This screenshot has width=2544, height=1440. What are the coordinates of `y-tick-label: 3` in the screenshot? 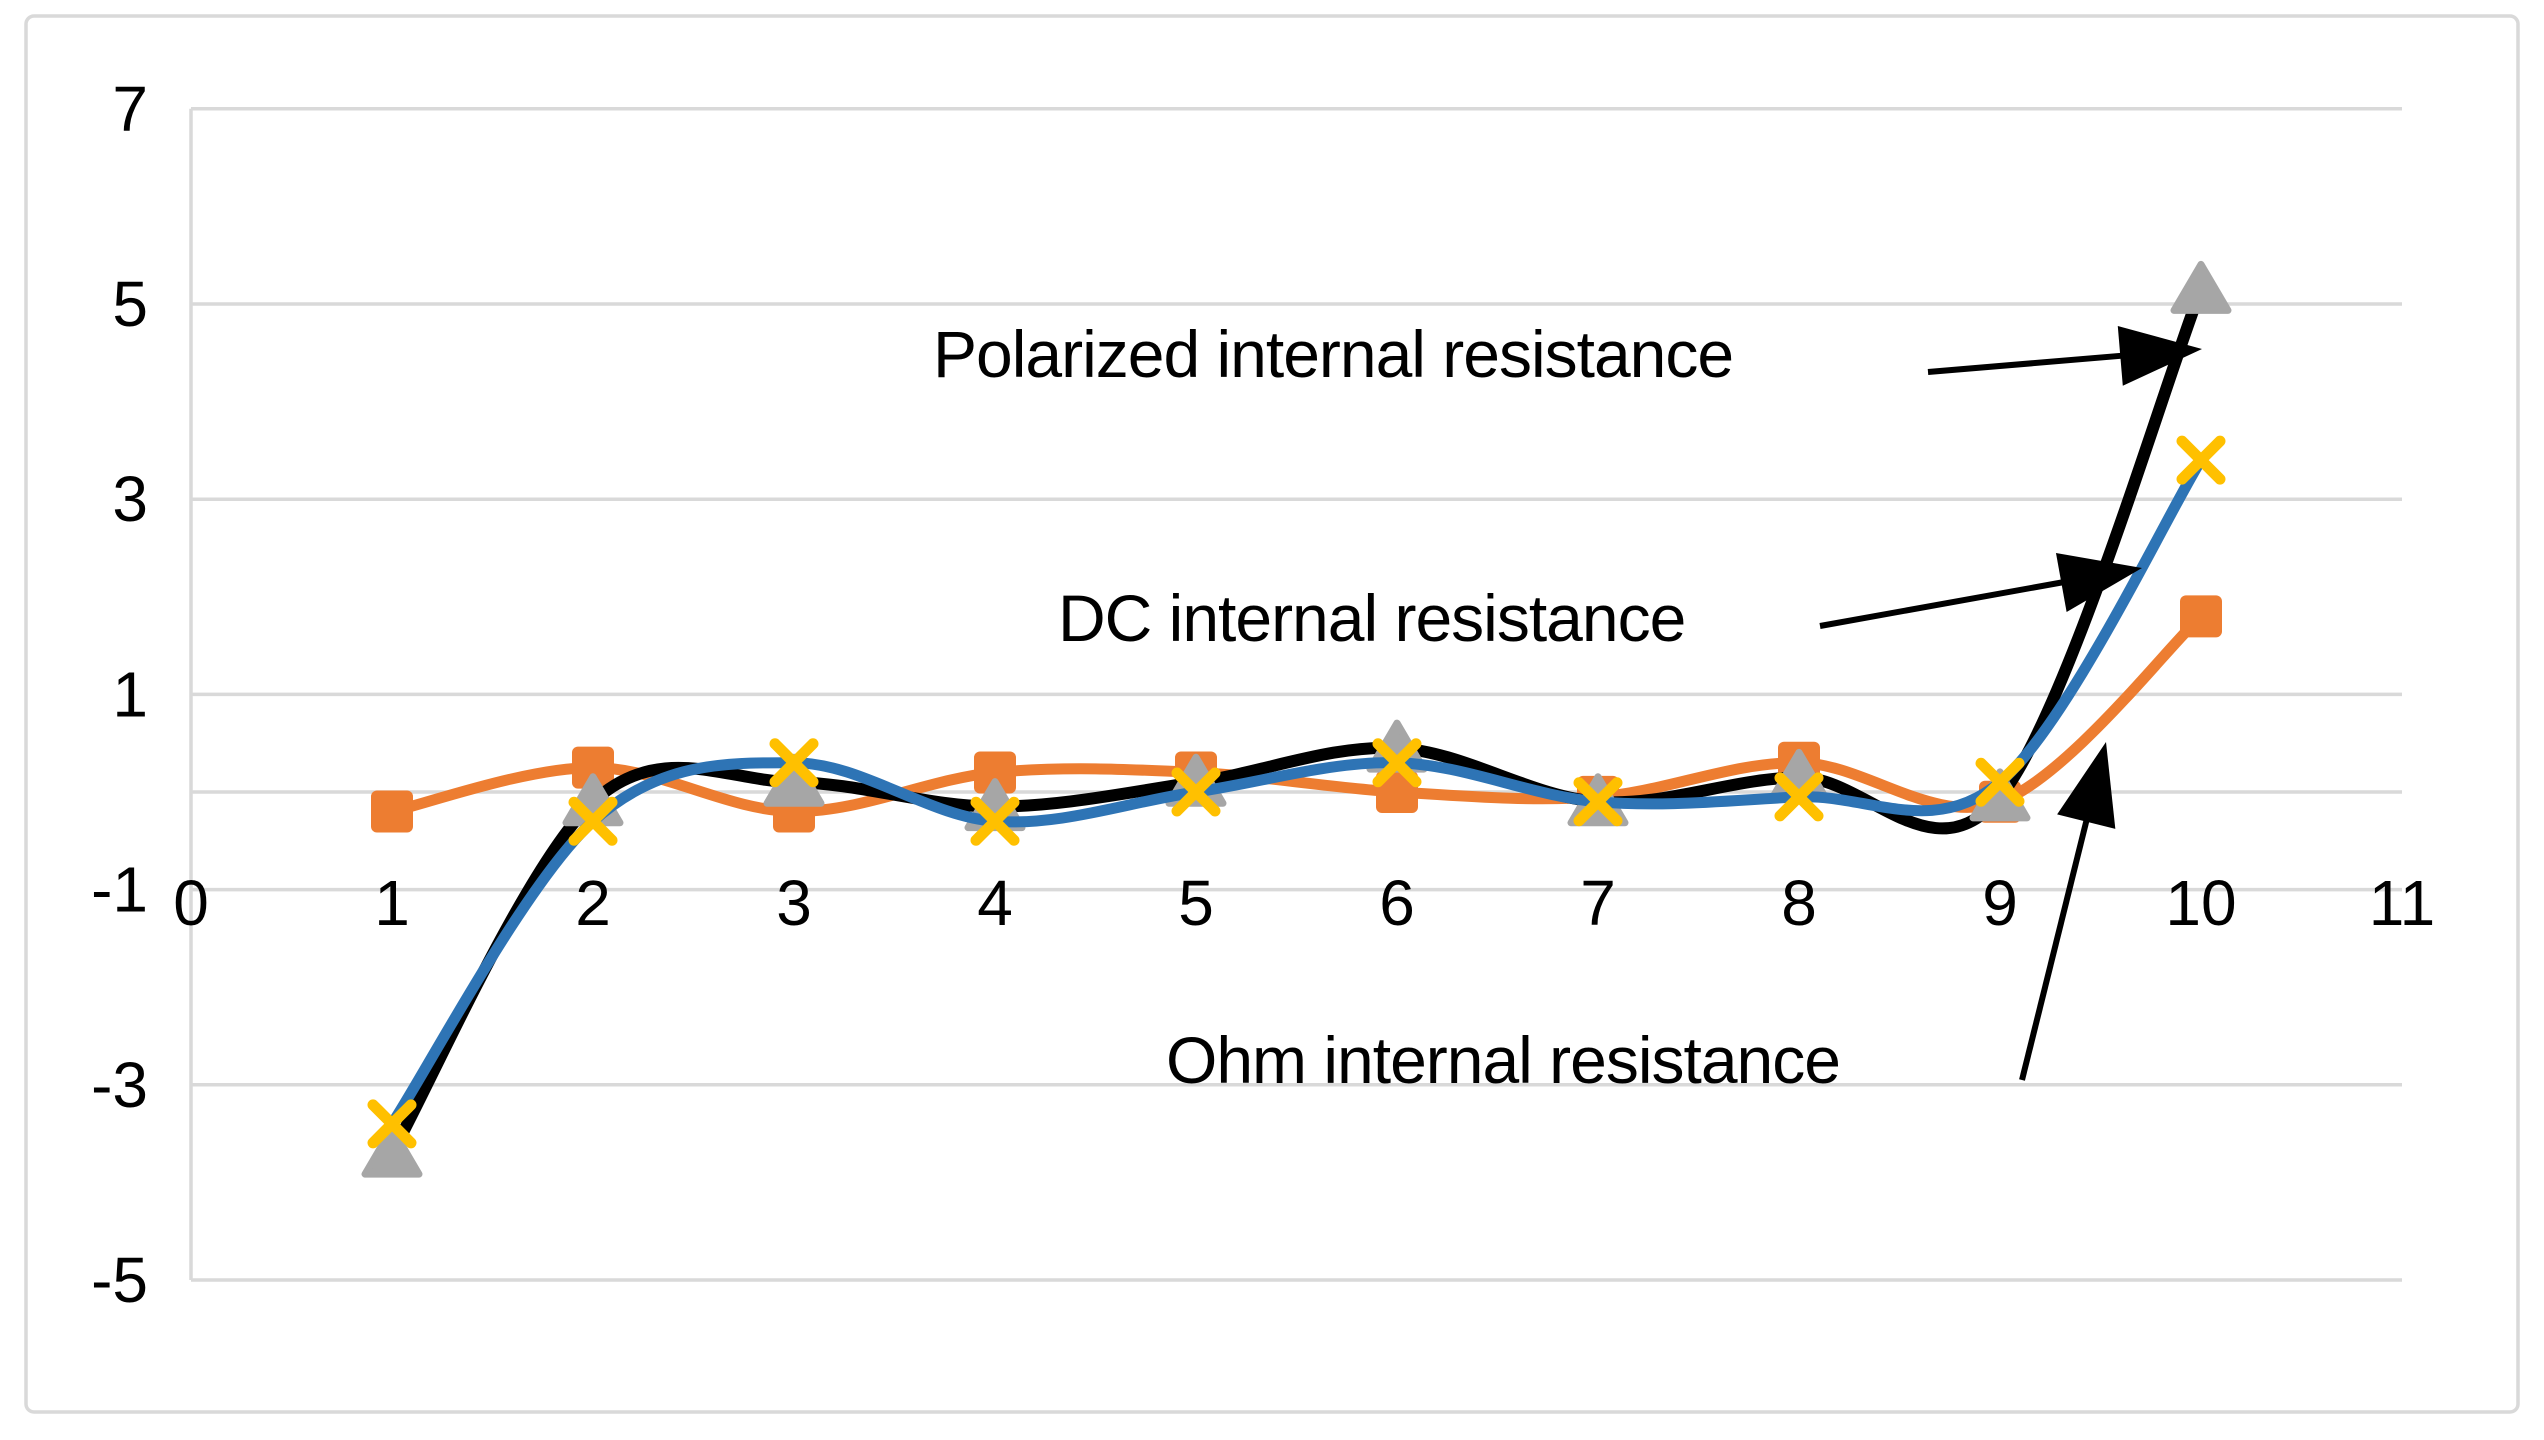 It's located at (130, 499).